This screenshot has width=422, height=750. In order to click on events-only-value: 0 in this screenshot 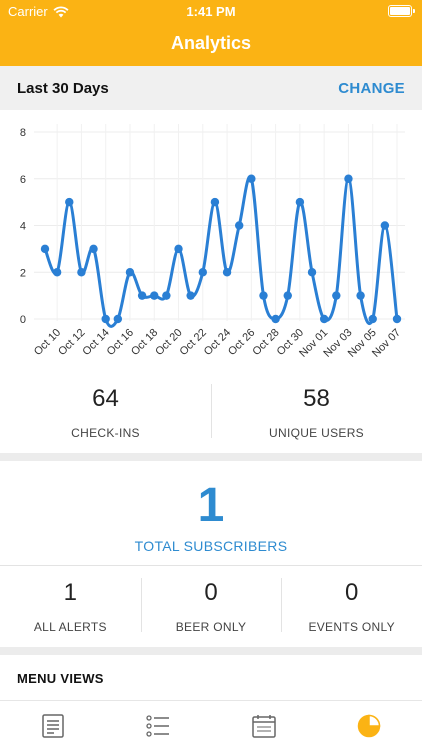, I will do `click(352, 592)`.